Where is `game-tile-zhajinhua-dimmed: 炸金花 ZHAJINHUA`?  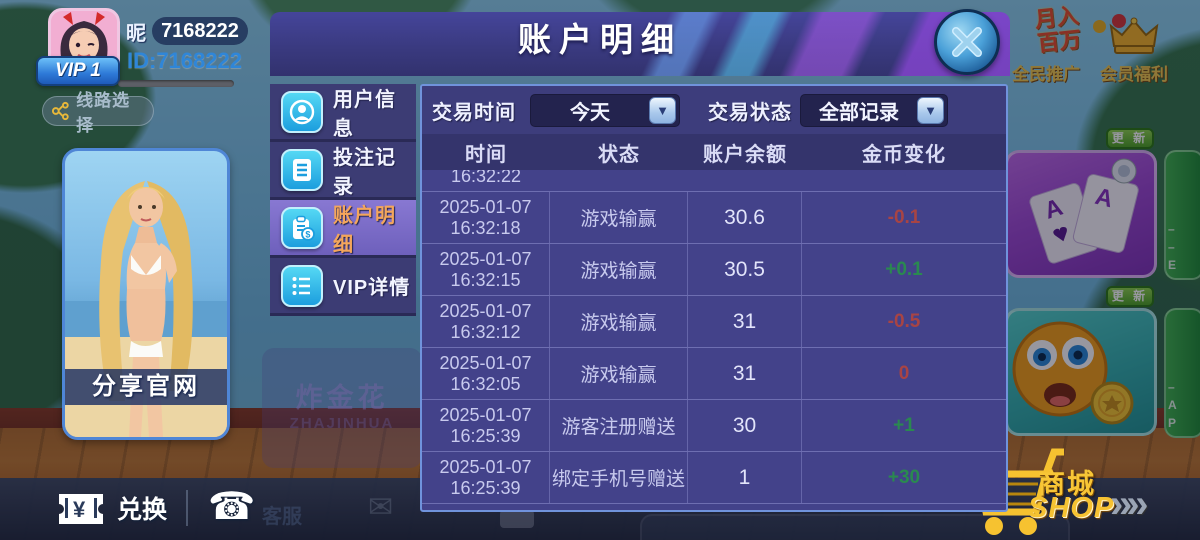
game-tile-zhajinhua-dimmed: 炸金花 ZHAJINHUA is located at coordinates (342, 408).